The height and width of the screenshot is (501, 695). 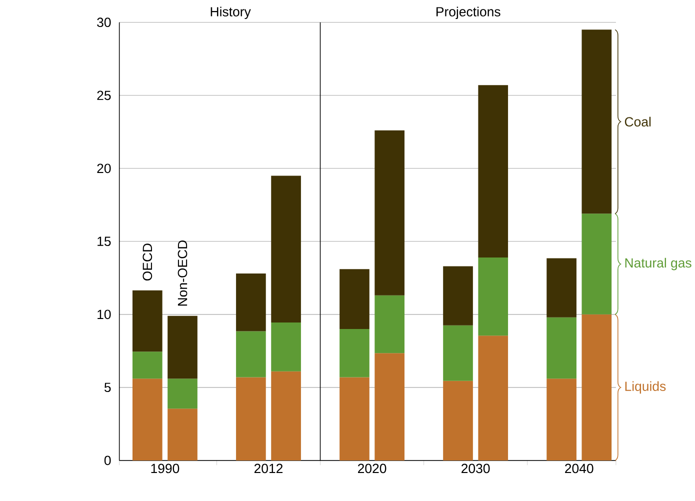 I want to click on series-label: Liquids, so click(x=645, y=387).